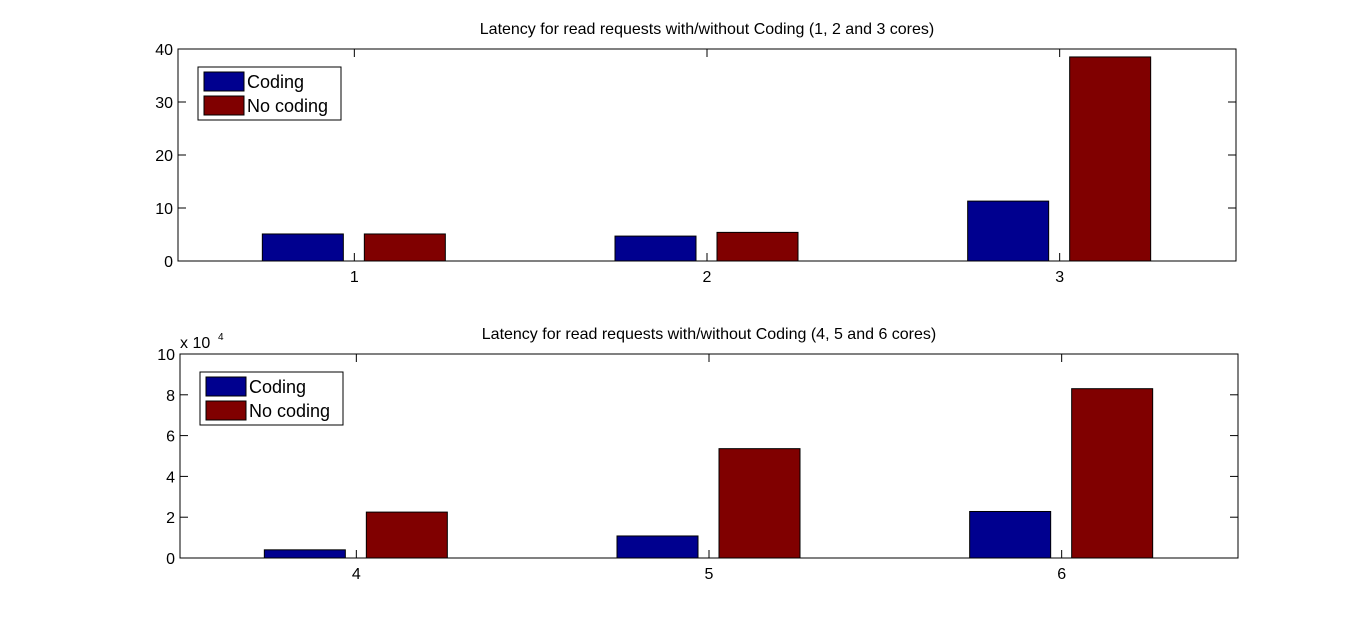 This screenshot has width=1366, height=632. What do you see at coordinates (170, 396) in the screenshot?
I see `y-tick-label: 8` at bounding box center [170, 396].